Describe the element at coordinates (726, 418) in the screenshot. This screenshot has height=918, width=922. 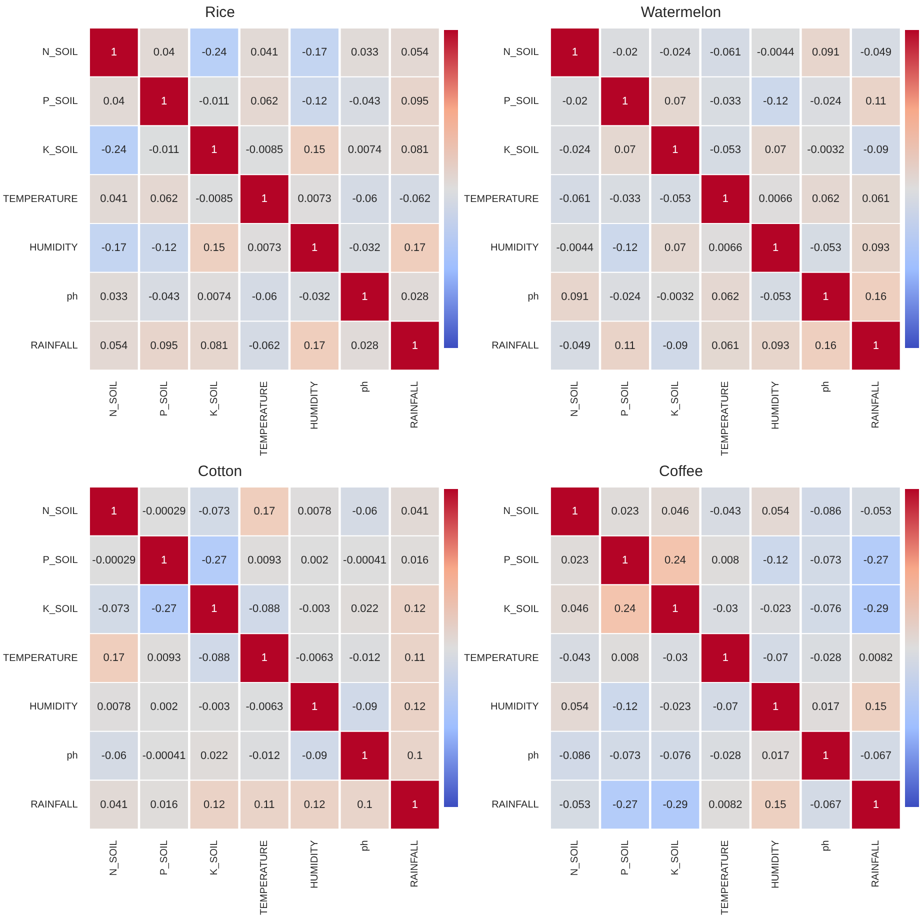
I see `x-tick-label: TEMPERATURE` at that location.